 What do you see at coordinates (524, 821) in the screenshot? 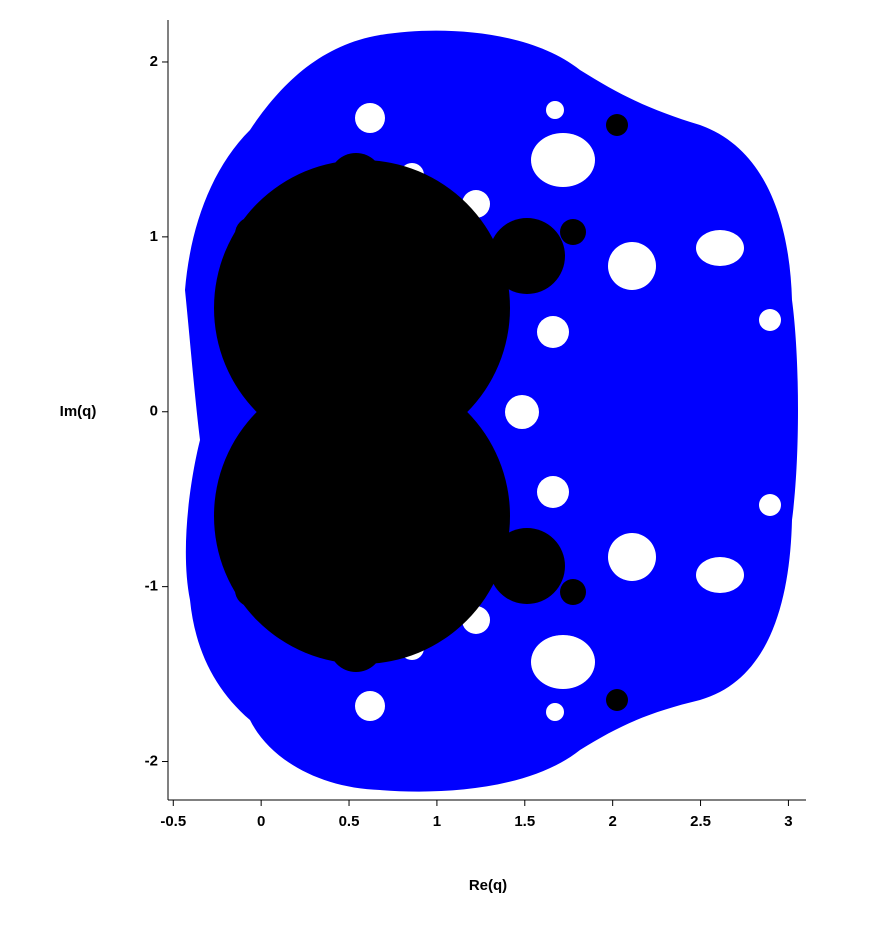
I see `x-tick-label: 1.5` at bounding box center [524, 821].